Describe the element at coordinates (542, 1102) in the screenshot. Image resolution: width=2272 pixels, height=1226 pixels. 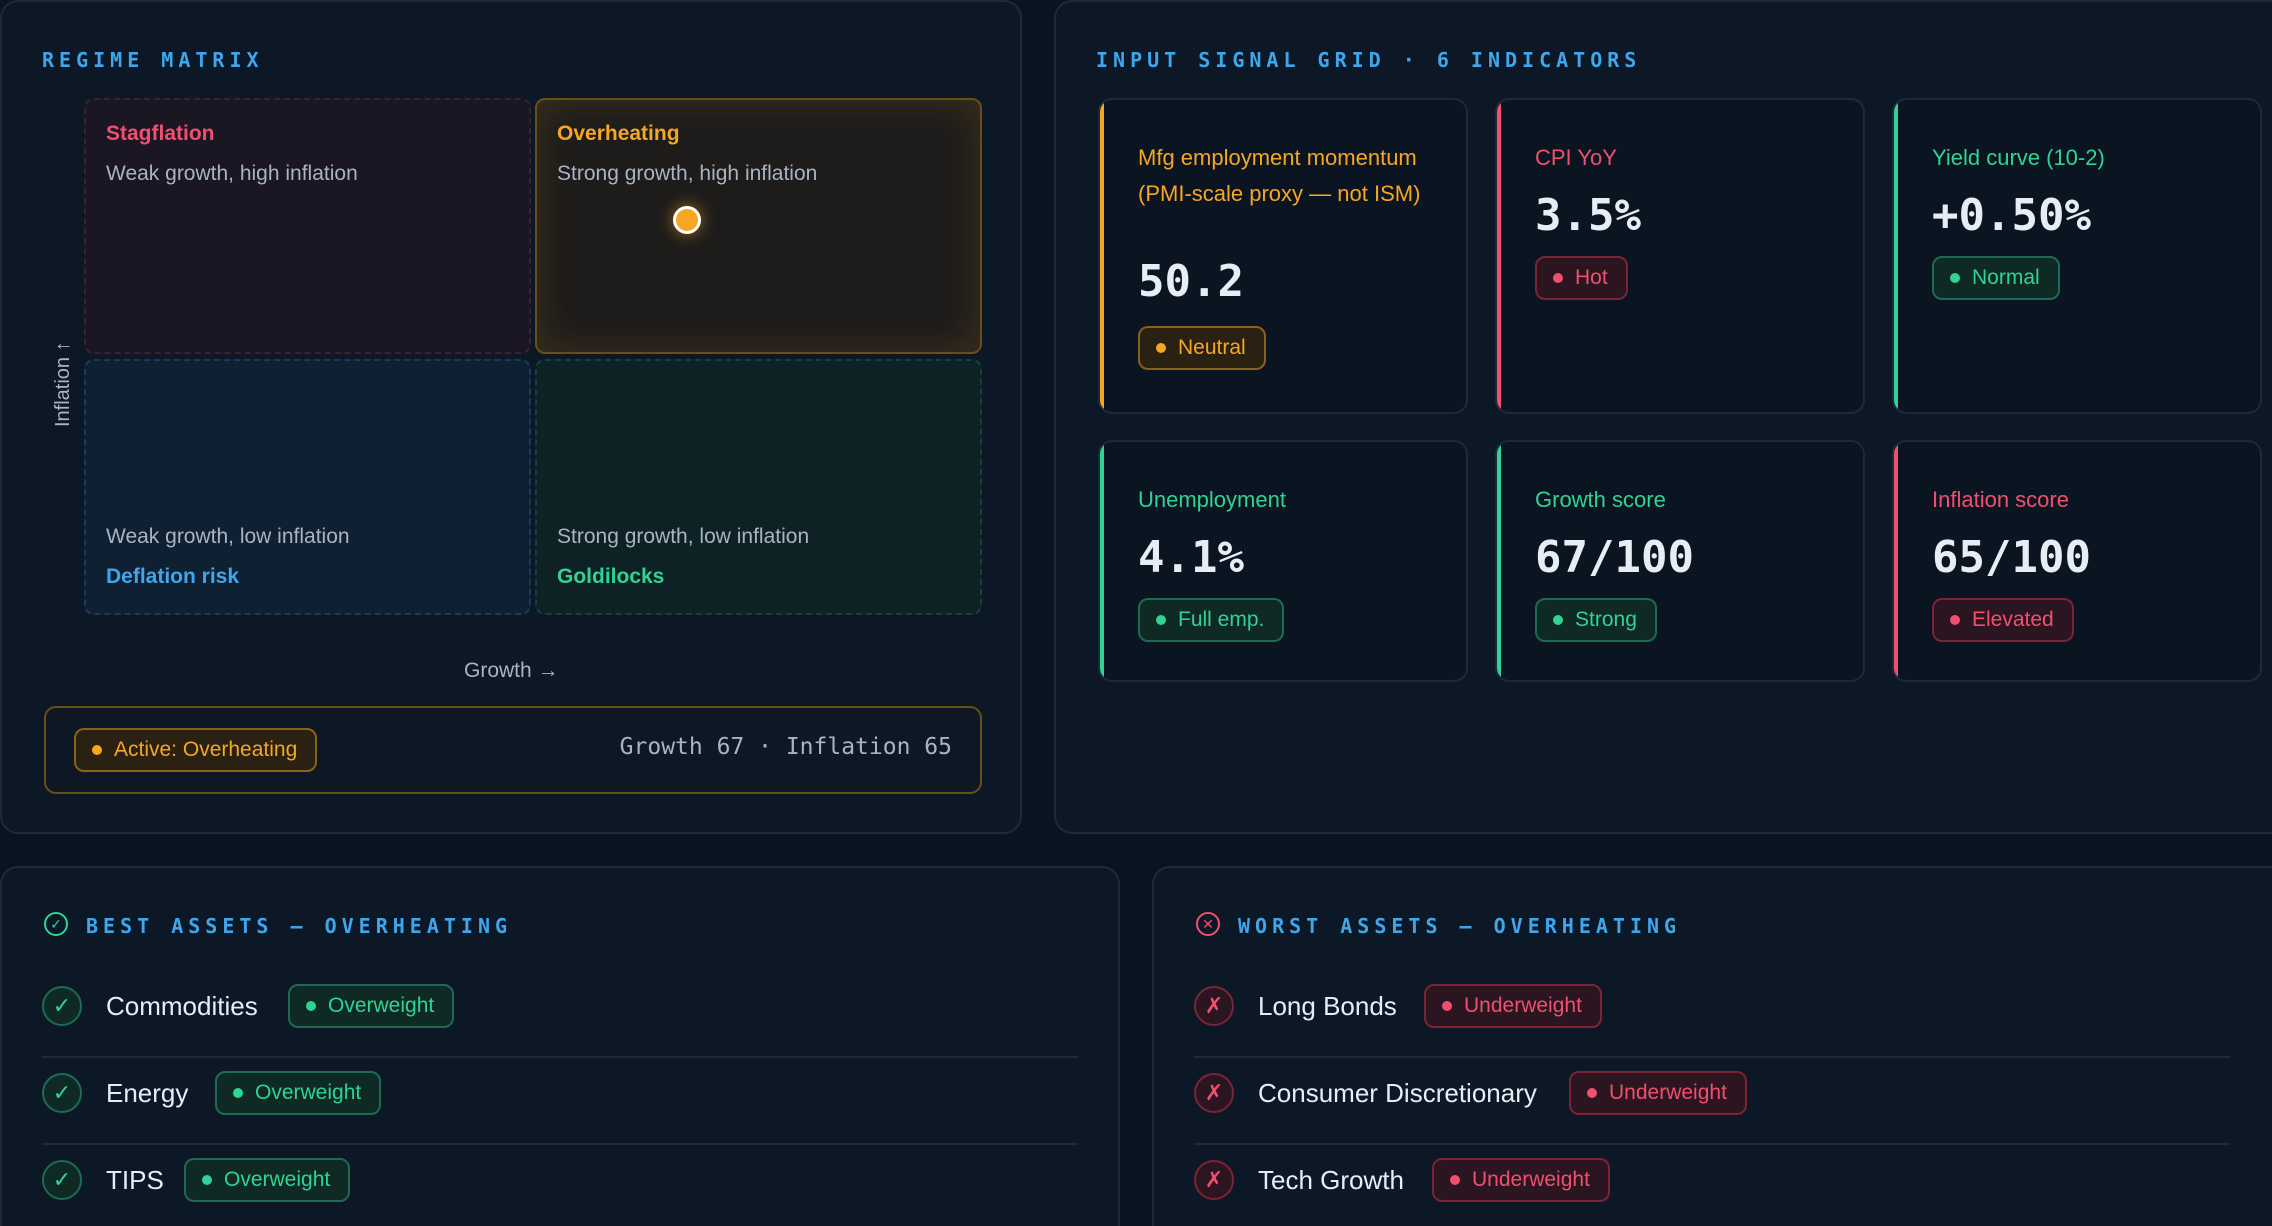
I see `asset-row: ✓ Energy Overweight` at that location.